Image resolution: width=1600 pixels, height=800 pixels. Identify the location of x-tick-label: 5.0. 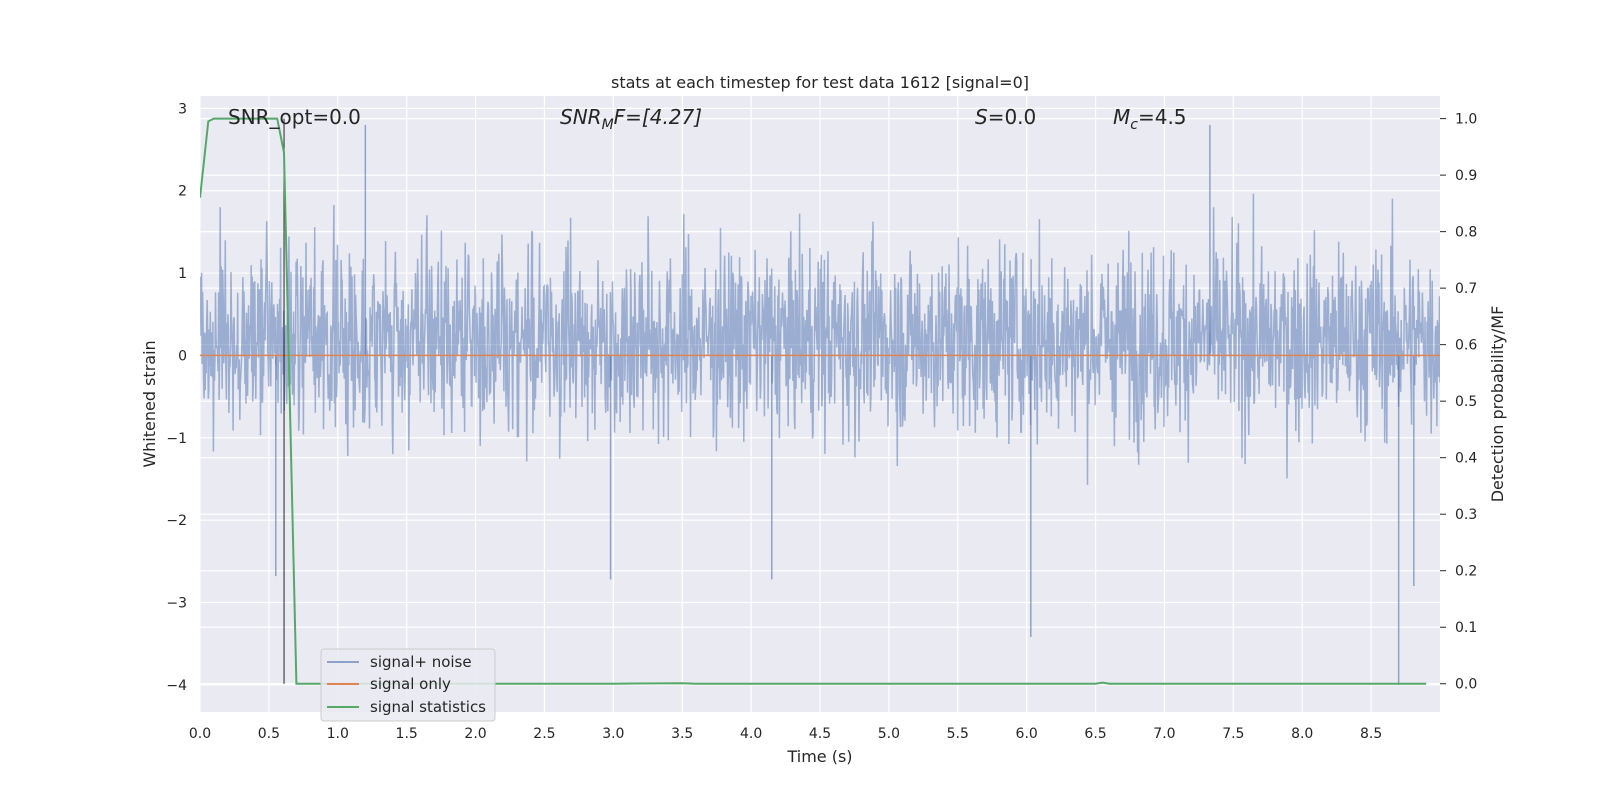
(889, 734).